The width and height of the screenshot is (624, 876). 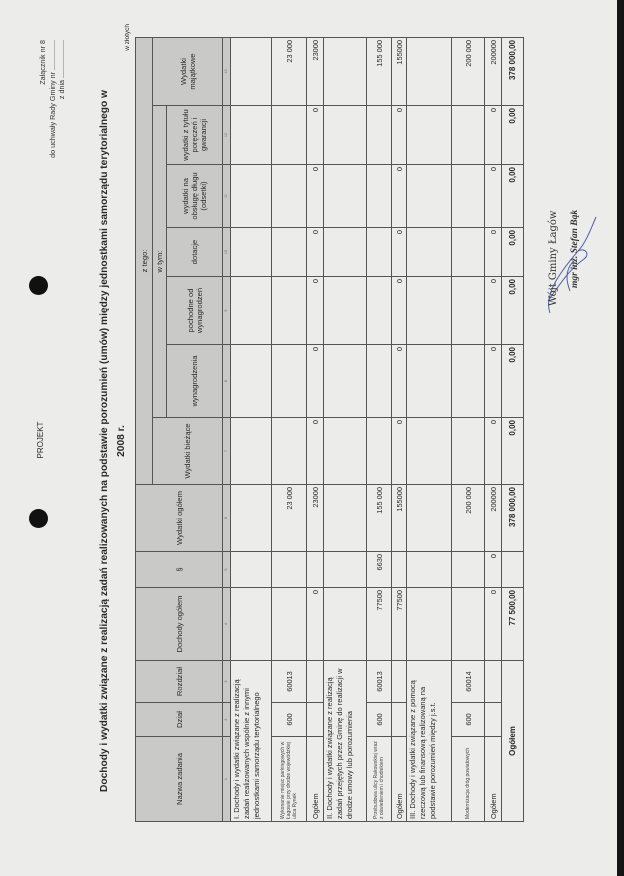 I want to click on column-number: 1, so click(x=226, y=779).